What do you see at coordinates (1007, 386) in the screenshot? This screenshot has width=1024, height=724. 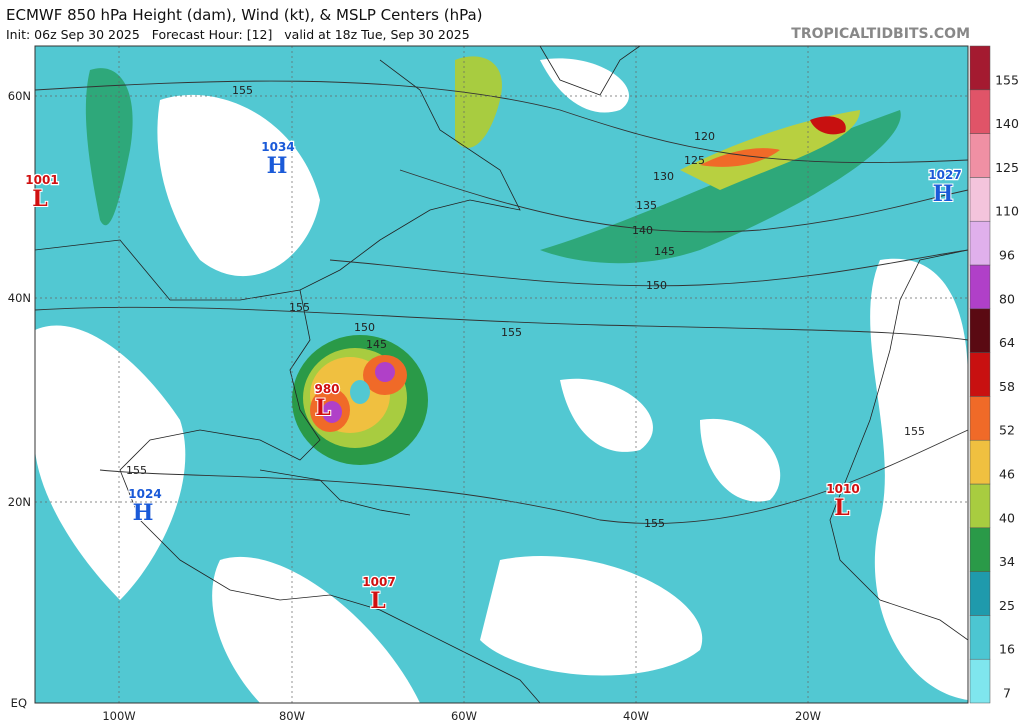 I see `colorbar-label: 58` at bounding box center [1007, 386].